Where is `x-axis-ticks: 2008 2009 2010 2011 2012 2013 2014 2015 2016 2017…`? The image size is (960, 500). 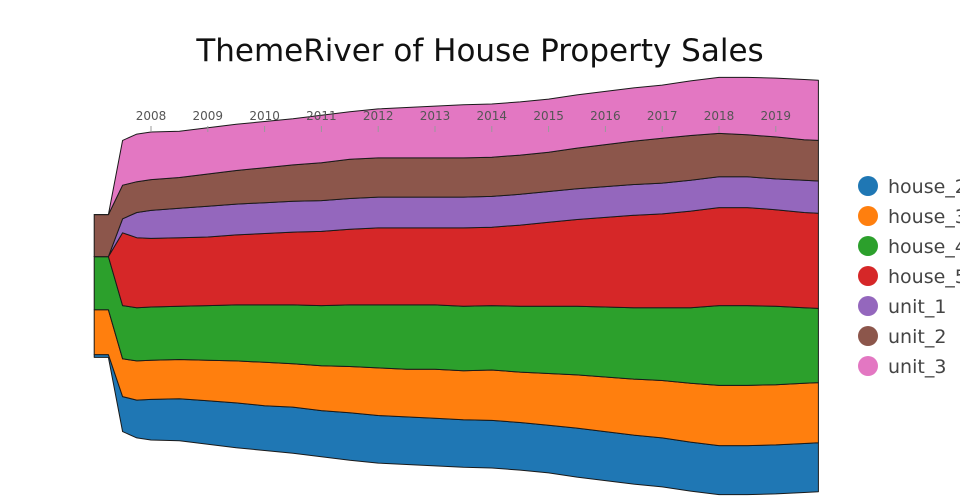
x-axis-ticks: 2008 2009 2010 2011 2012 2013 2014 2015 2016 2017… is located at coordinates (463, 120).